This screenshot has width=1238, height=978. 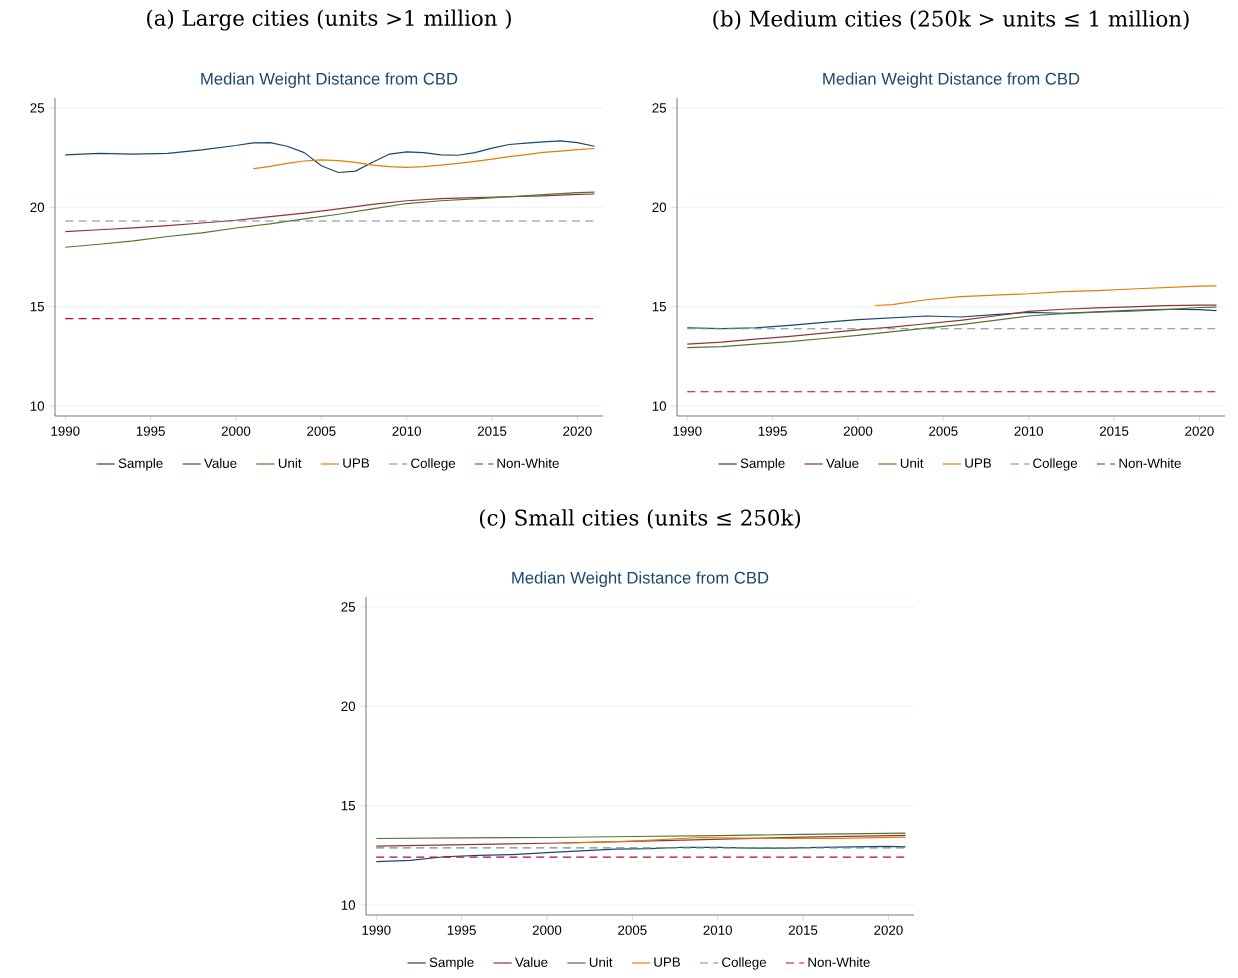 What do you see at coordinates (951, 20) in the screenshot?
I see `chart-title: (b) Medium cities (250k > units ≤ 1 million)` at bounding box center [951, 20].